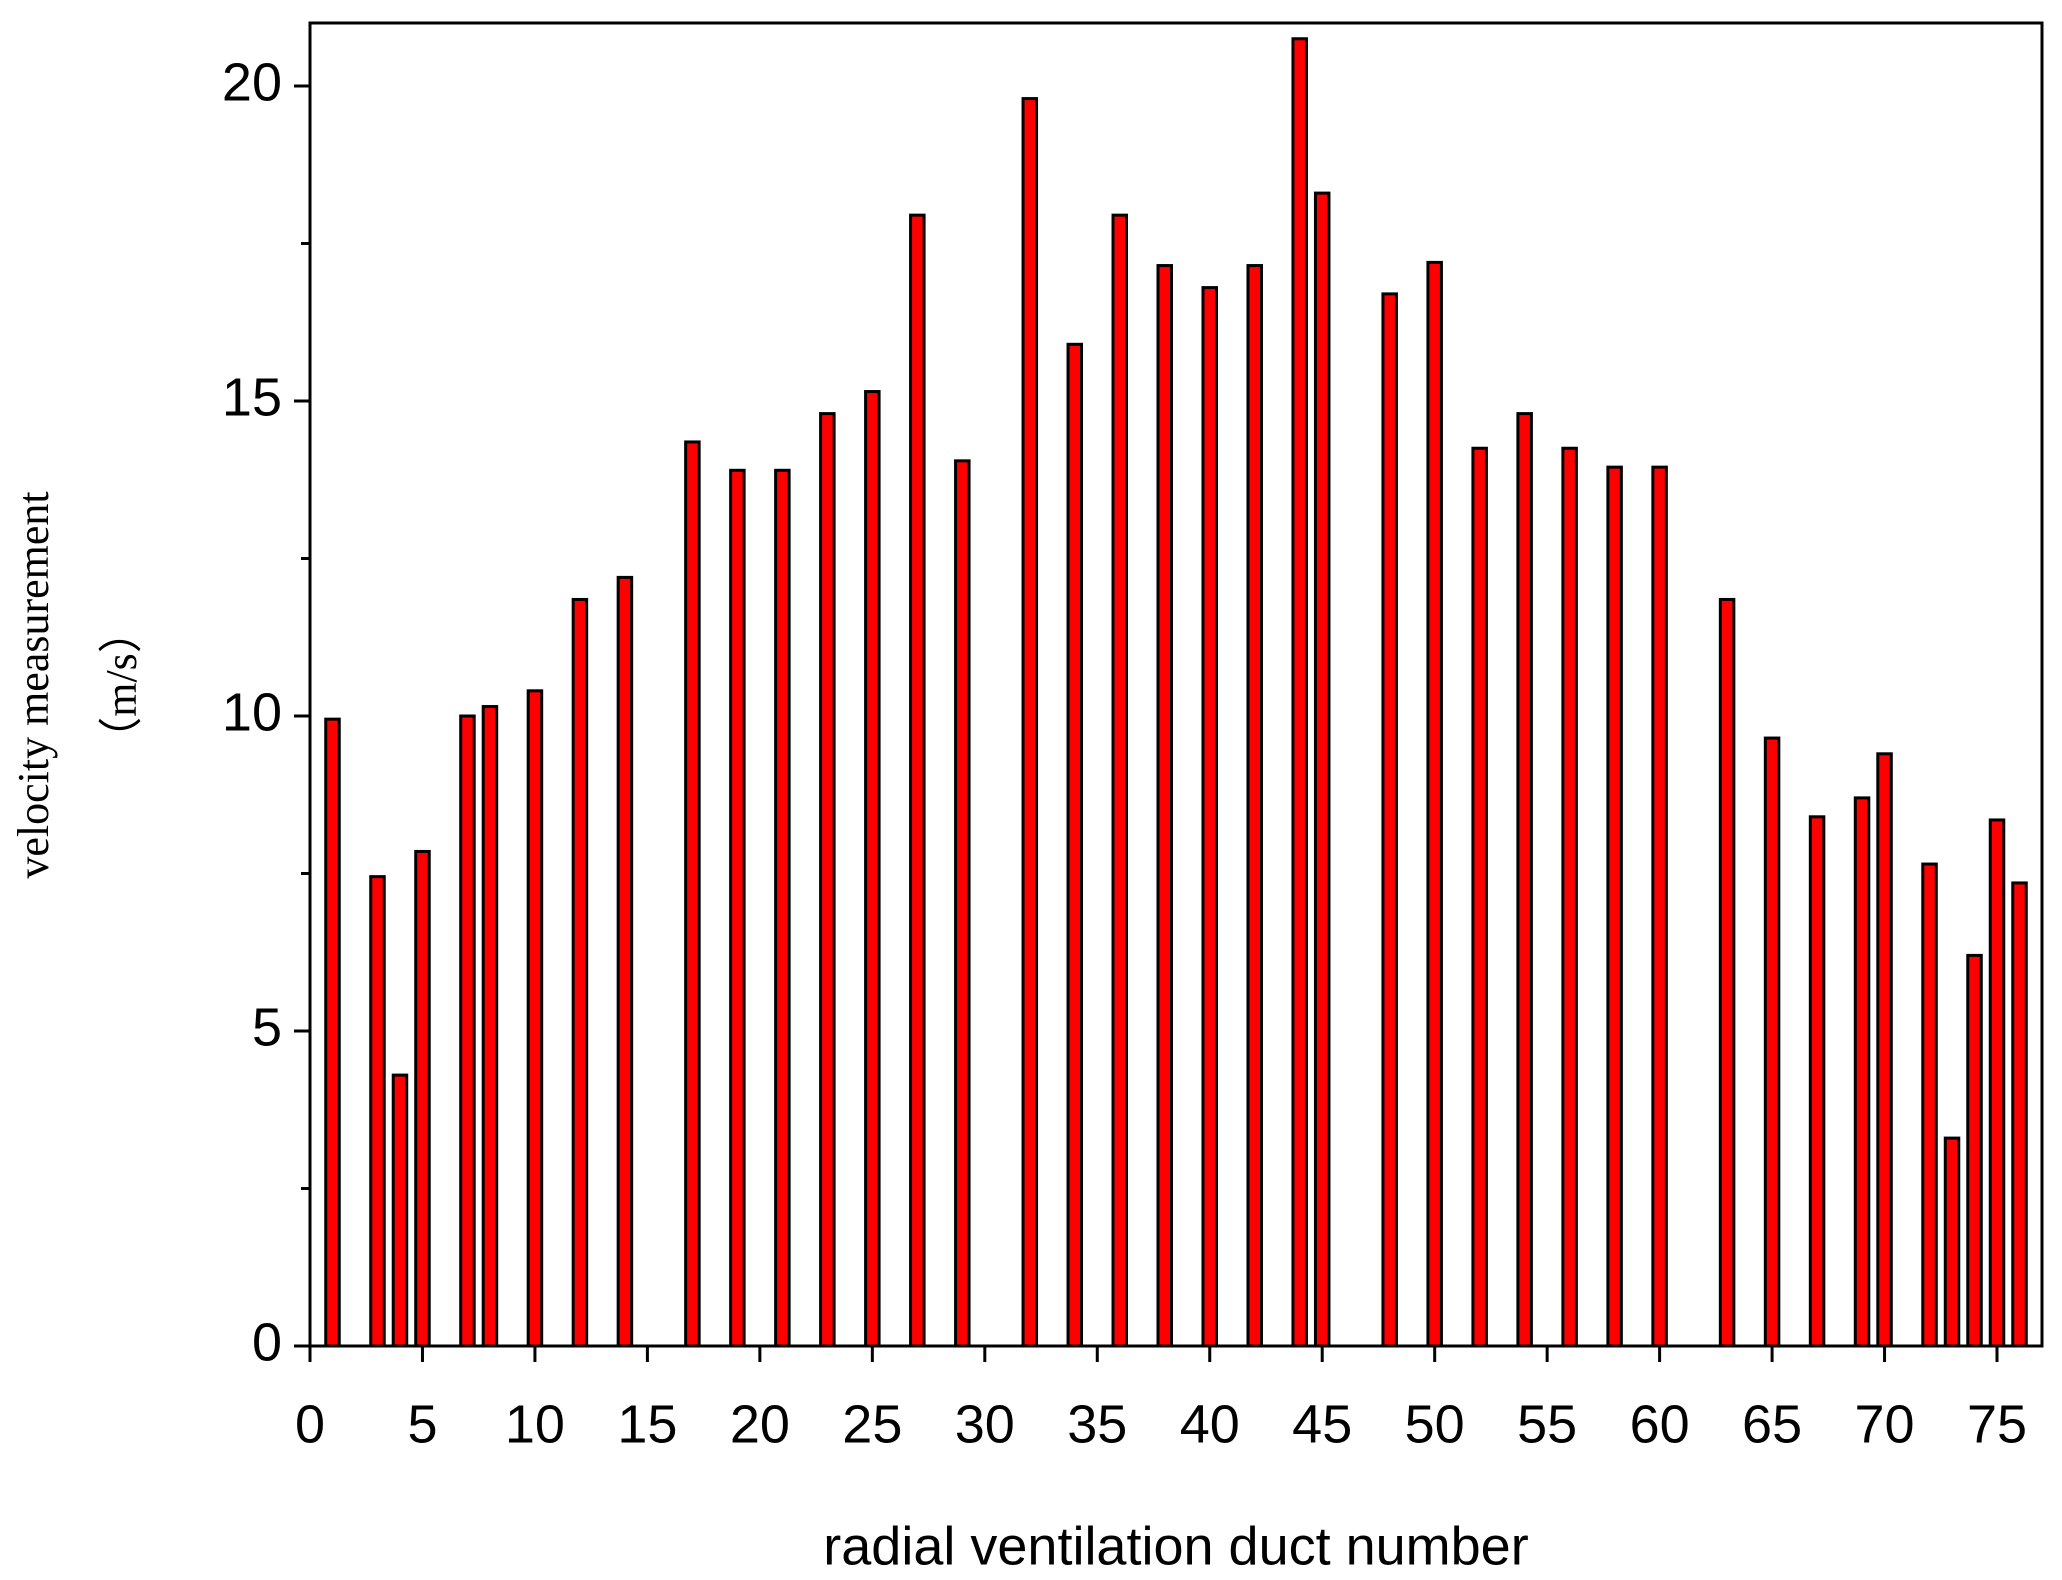  I want to click on x-tick-label: 45, so click(1322, 1424).